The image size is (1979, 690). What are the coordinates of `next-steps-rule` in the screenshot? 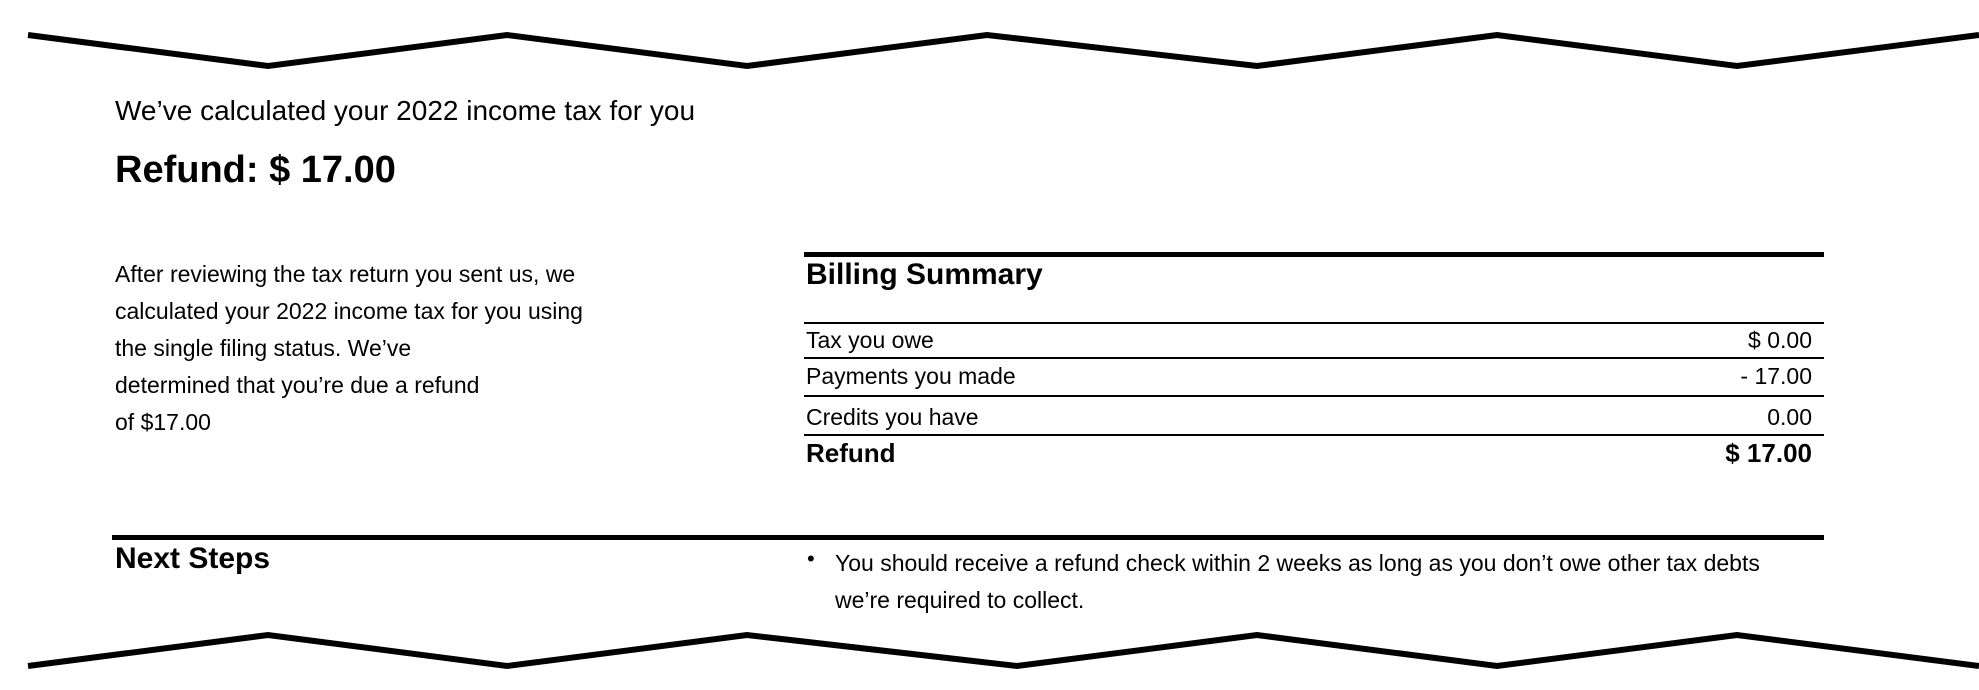 It's located at (968, 537).